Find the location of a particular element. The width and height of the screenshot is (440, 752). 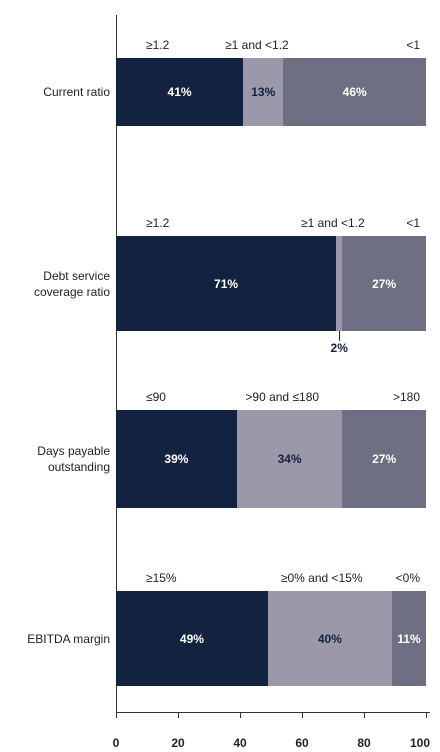

value-label: 11% is located at coordinates (409, 638).